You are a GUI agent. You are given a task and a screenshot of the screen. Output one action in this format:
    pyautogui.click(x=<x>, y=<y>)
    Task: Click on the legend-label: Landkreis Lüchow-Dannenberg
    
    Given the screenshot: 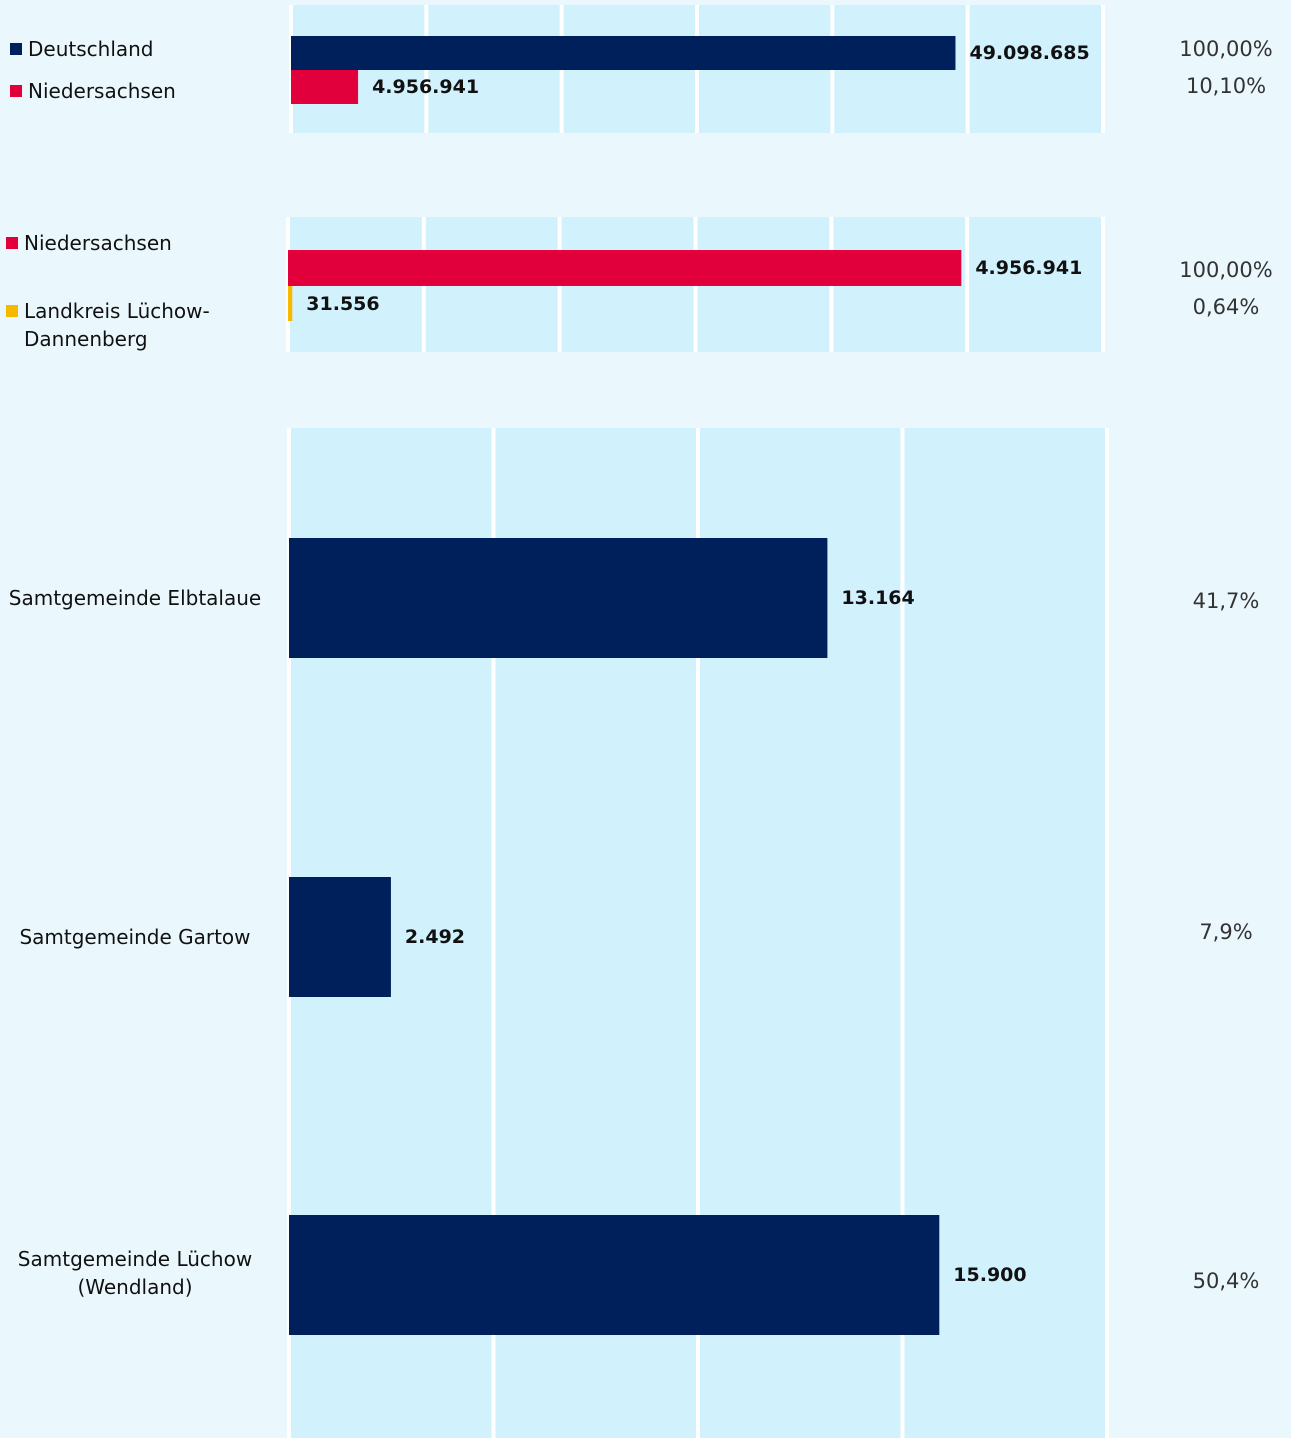 What is the action you would take?
    pyautogui.click(x=117, y=325)
    